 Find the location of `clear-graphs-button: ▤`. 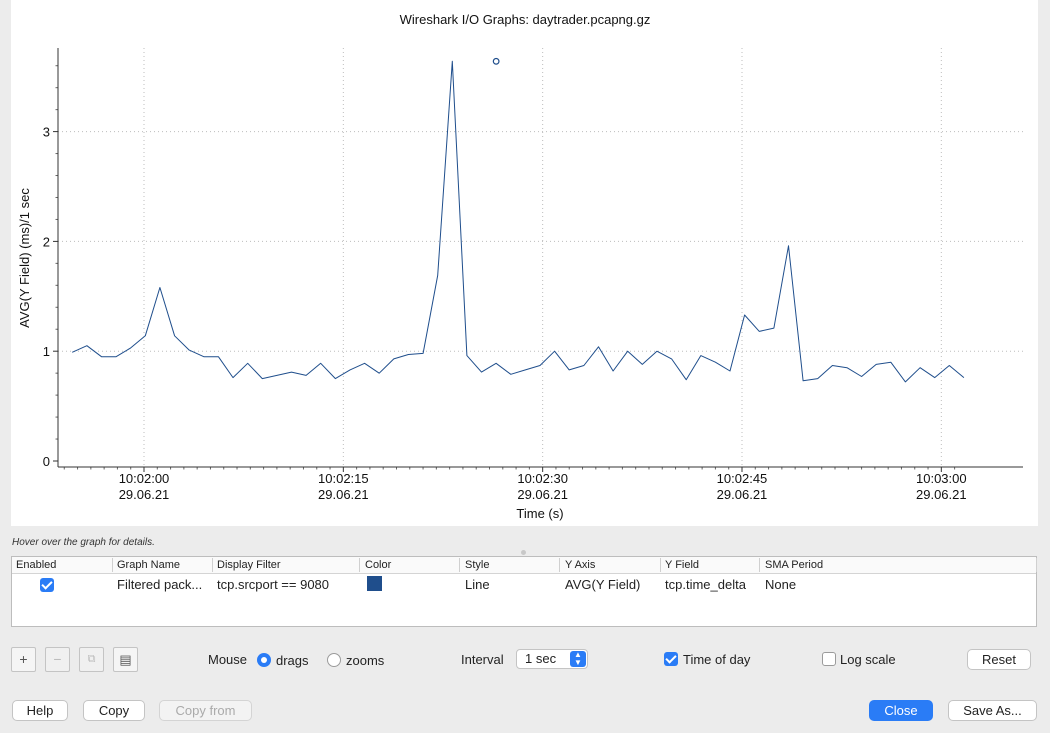

clear-graphs-button: ▤ is located at coordinates (125, 659).